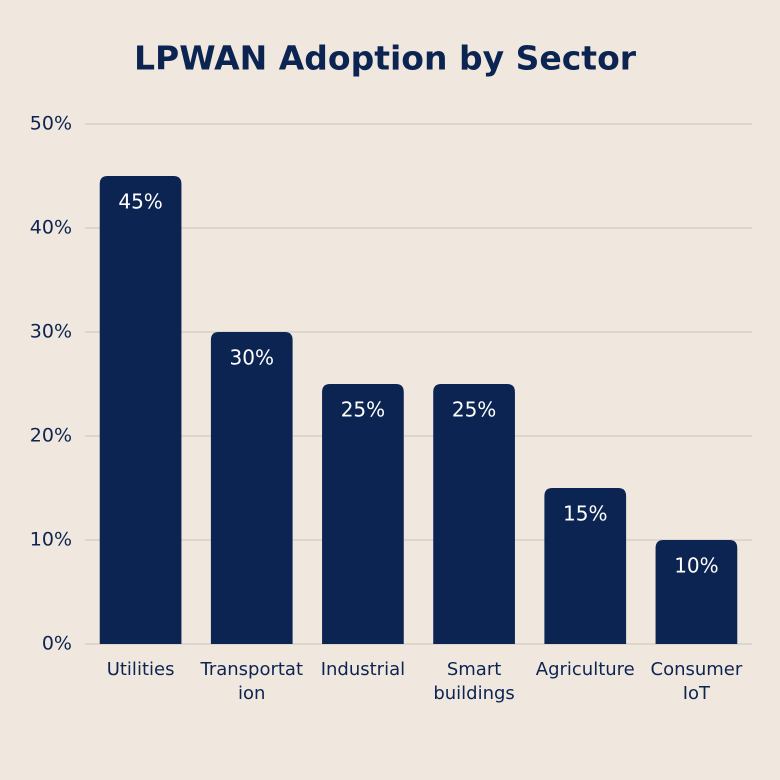  I want to click on y-tick-label: 20%, so click(51, 436).